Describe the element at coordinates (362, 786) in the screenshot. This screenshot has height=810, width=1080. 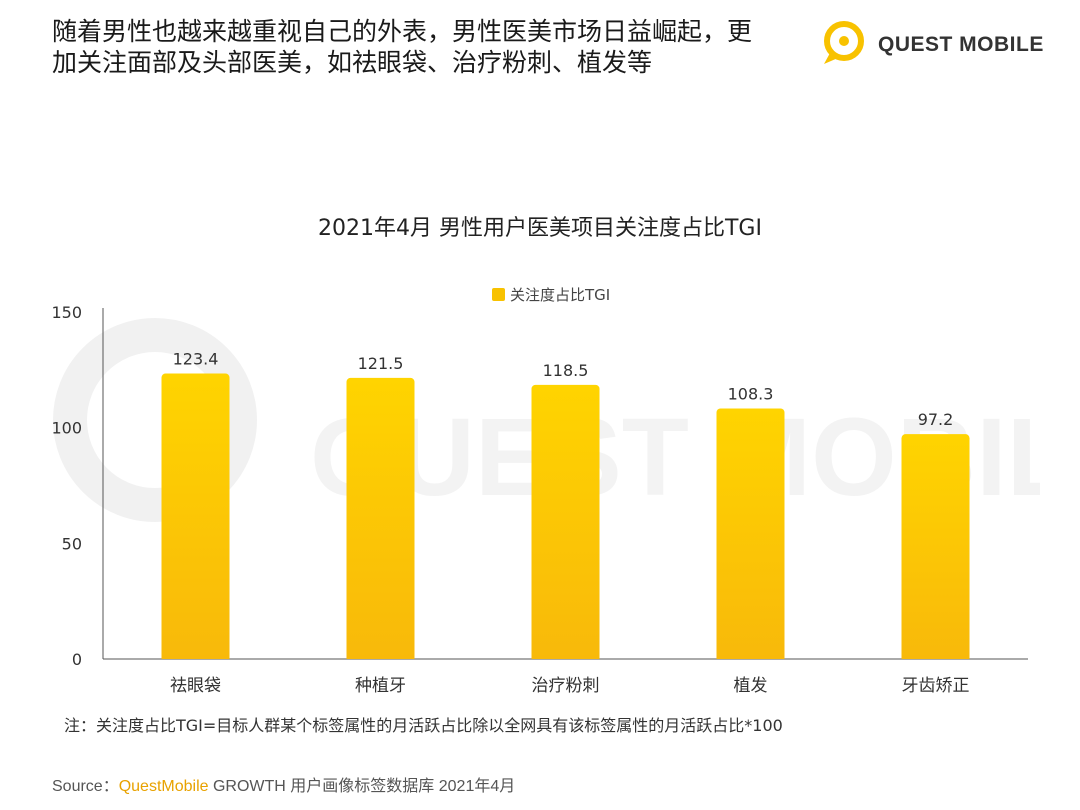
I see `source-rest: GROWTH 用户画像标签数据库 2021年4月` at that location.